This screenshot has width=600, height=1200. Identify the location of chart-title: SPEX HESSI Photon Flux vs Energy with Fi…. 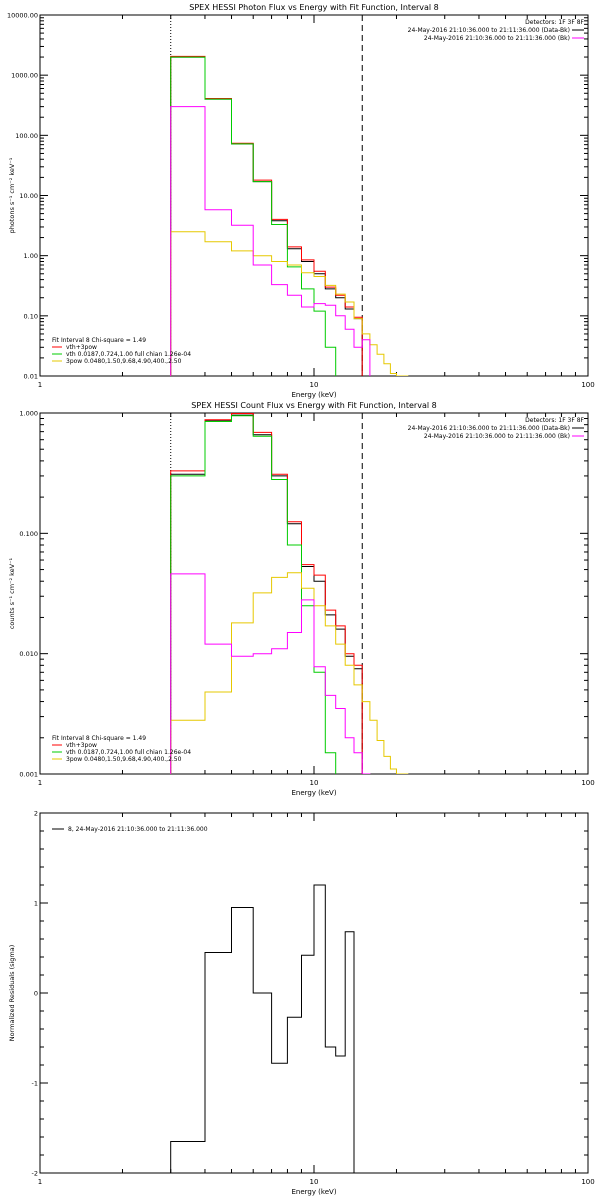
(314, 7).